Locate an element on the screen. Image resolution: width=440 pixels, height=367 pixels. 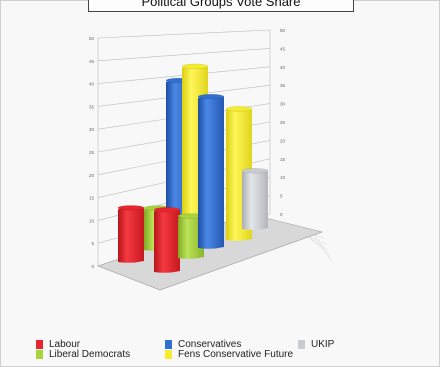
legend-item-fcf: Fens Conservative Future is located at coordinates (229, 354).